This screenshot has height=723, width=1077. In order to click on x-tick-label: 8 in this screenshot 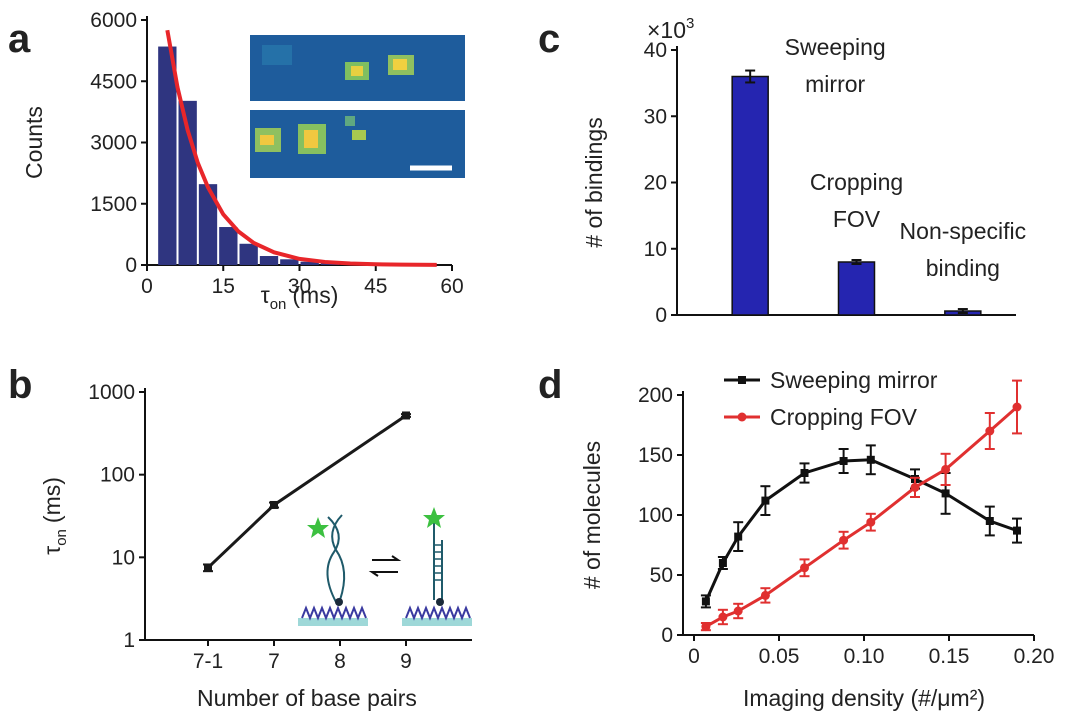, I will do `click(340, 661)`.